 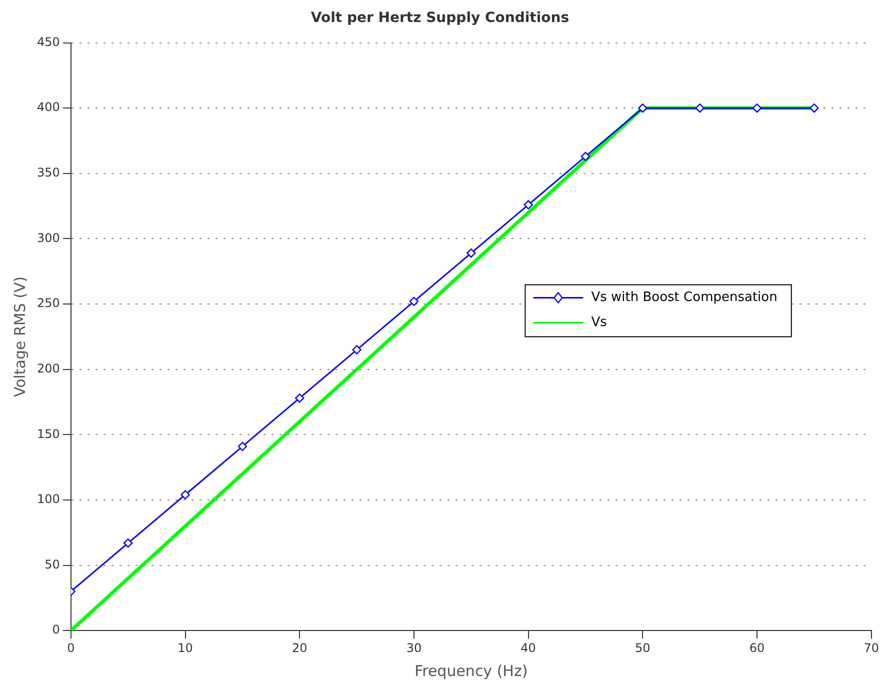 What do you see at coordinates (48, 237) in the screenshot?
I see `y-tick-label: 300` at bounding box center [48, 237].